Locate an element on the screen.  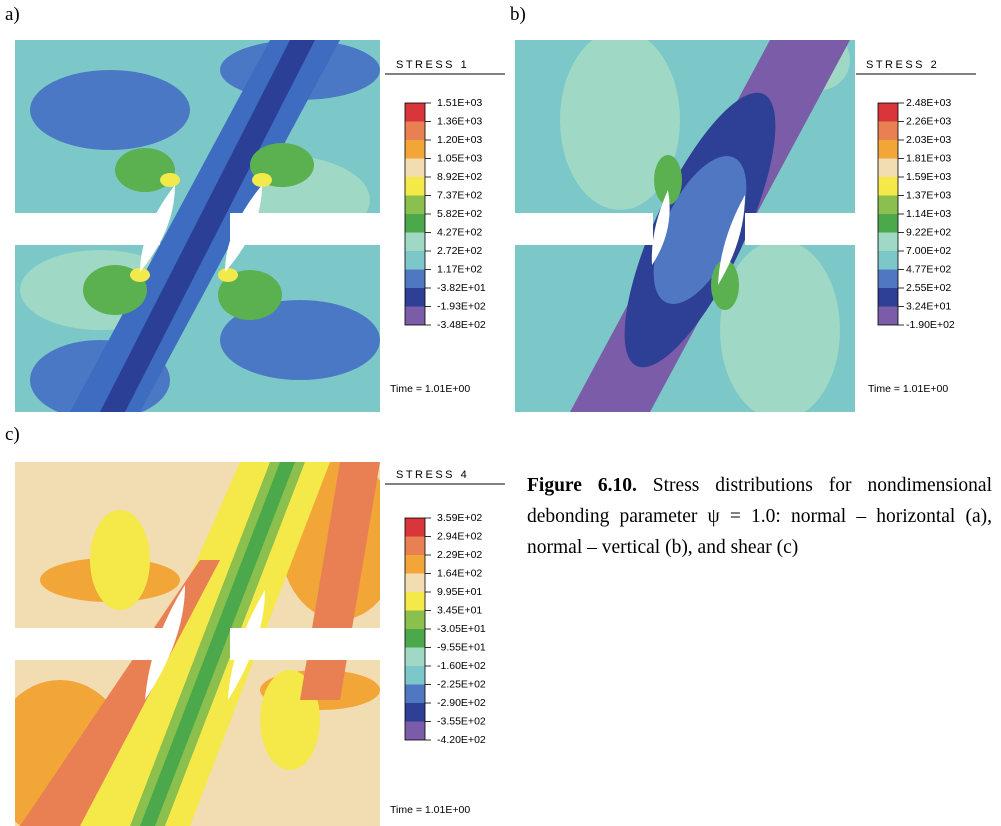
legend-label: 3.24E+01 is located at coordinates (928, 306).